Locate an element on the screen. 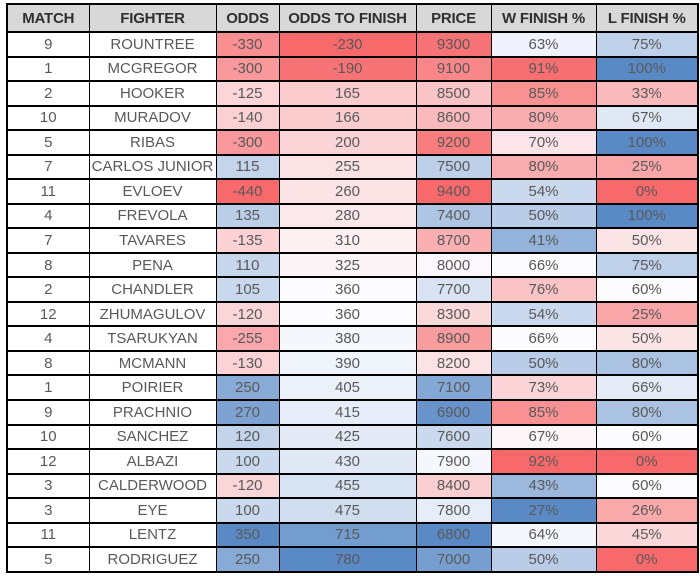 The width and height of the screenshot is (700, 576). cell-odds-to-finish: 200 is located at coordinates (347, 142).